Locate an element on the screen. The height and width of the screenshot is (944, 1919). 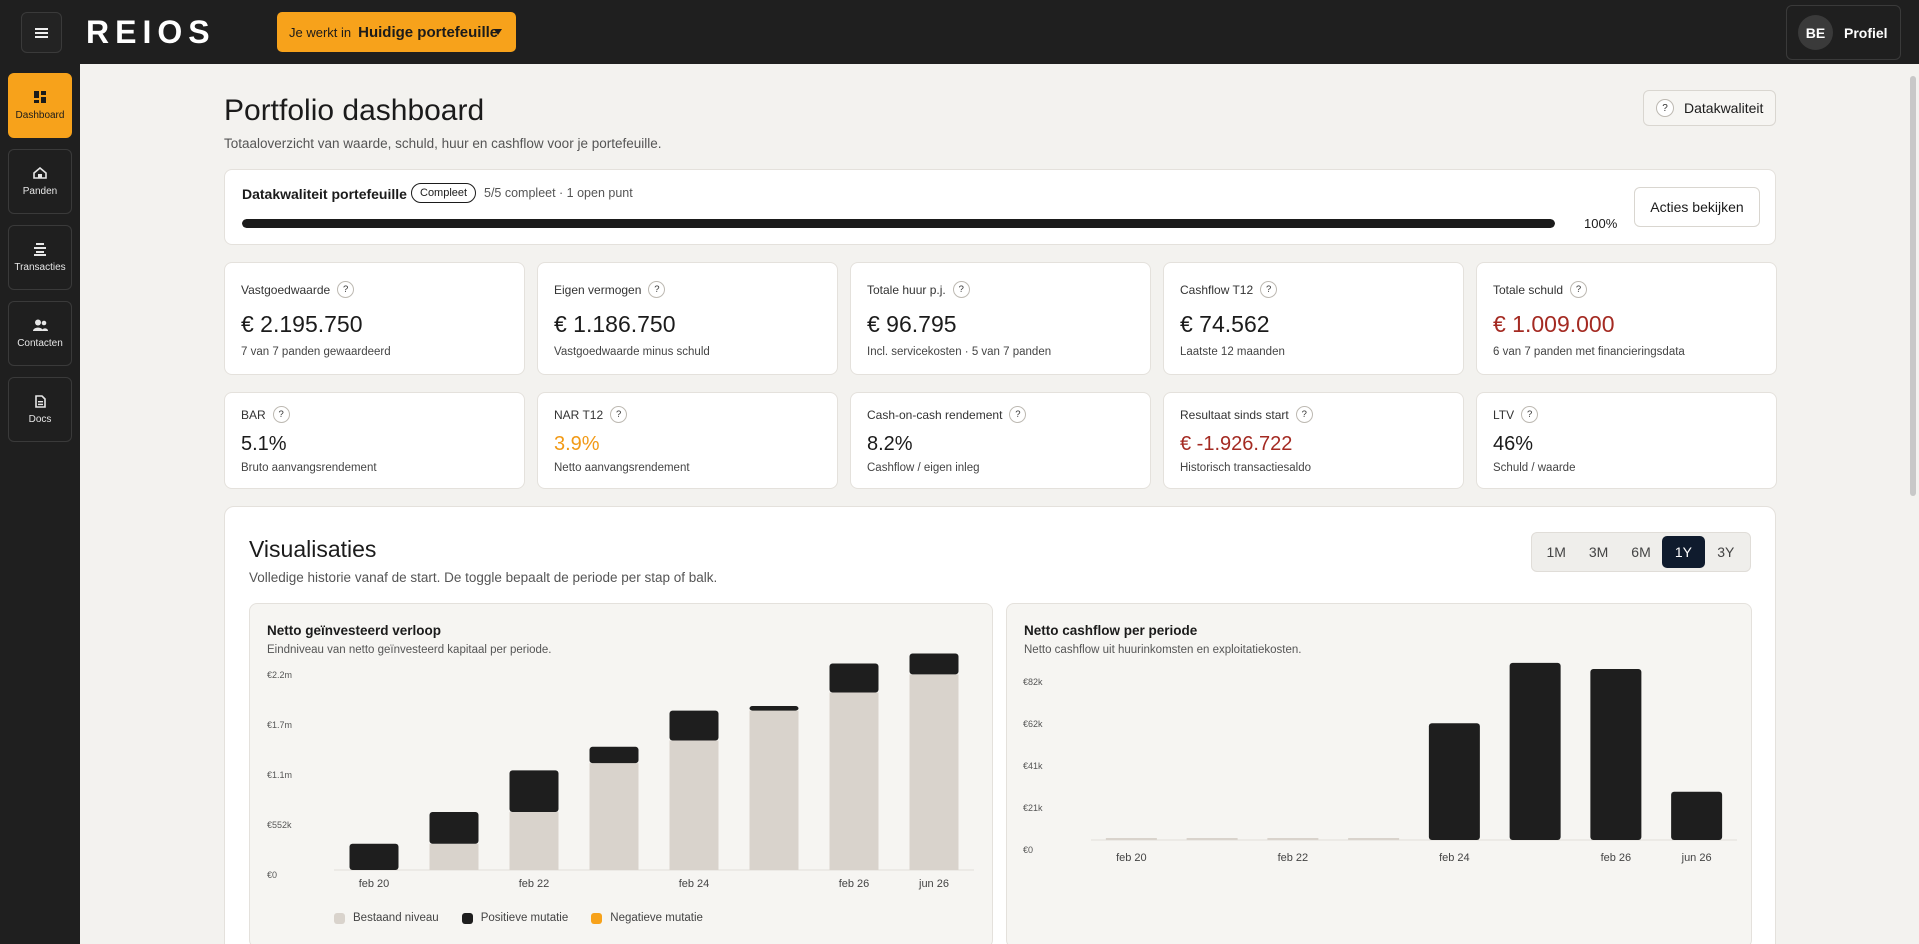
kpi-subtext: Vastgoedwaarde minus schuld is located at coordinates (632, 352).